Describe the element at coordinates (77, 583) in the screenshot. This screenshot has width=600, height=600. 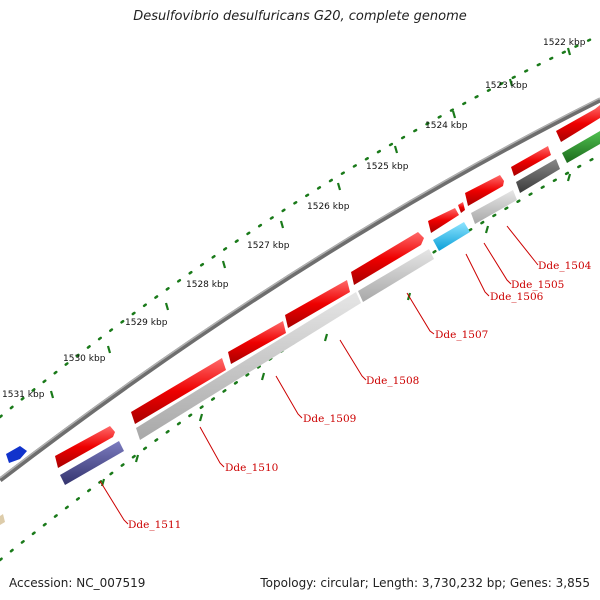
I see `accession-text: Accession: NC_007519` at that location.